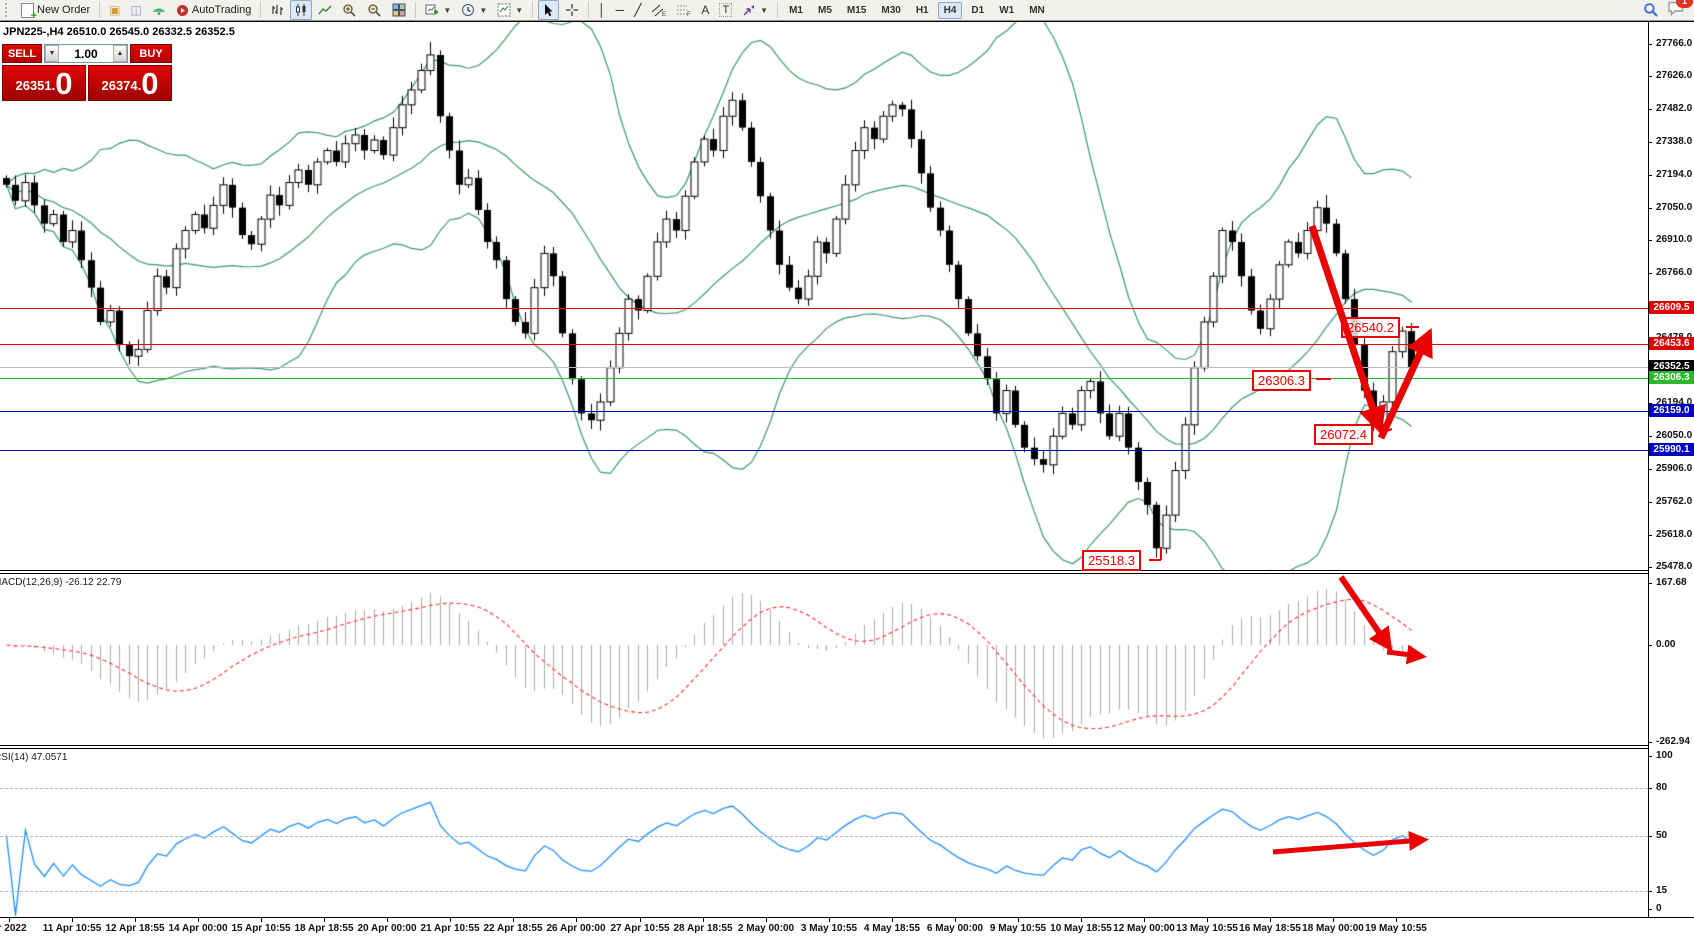 The image size is (1694, 936). What do you see at coordinates (620, 10) in the screenshot?
I see `horizontal-line-button: ─` at bounding box center [620, 10].